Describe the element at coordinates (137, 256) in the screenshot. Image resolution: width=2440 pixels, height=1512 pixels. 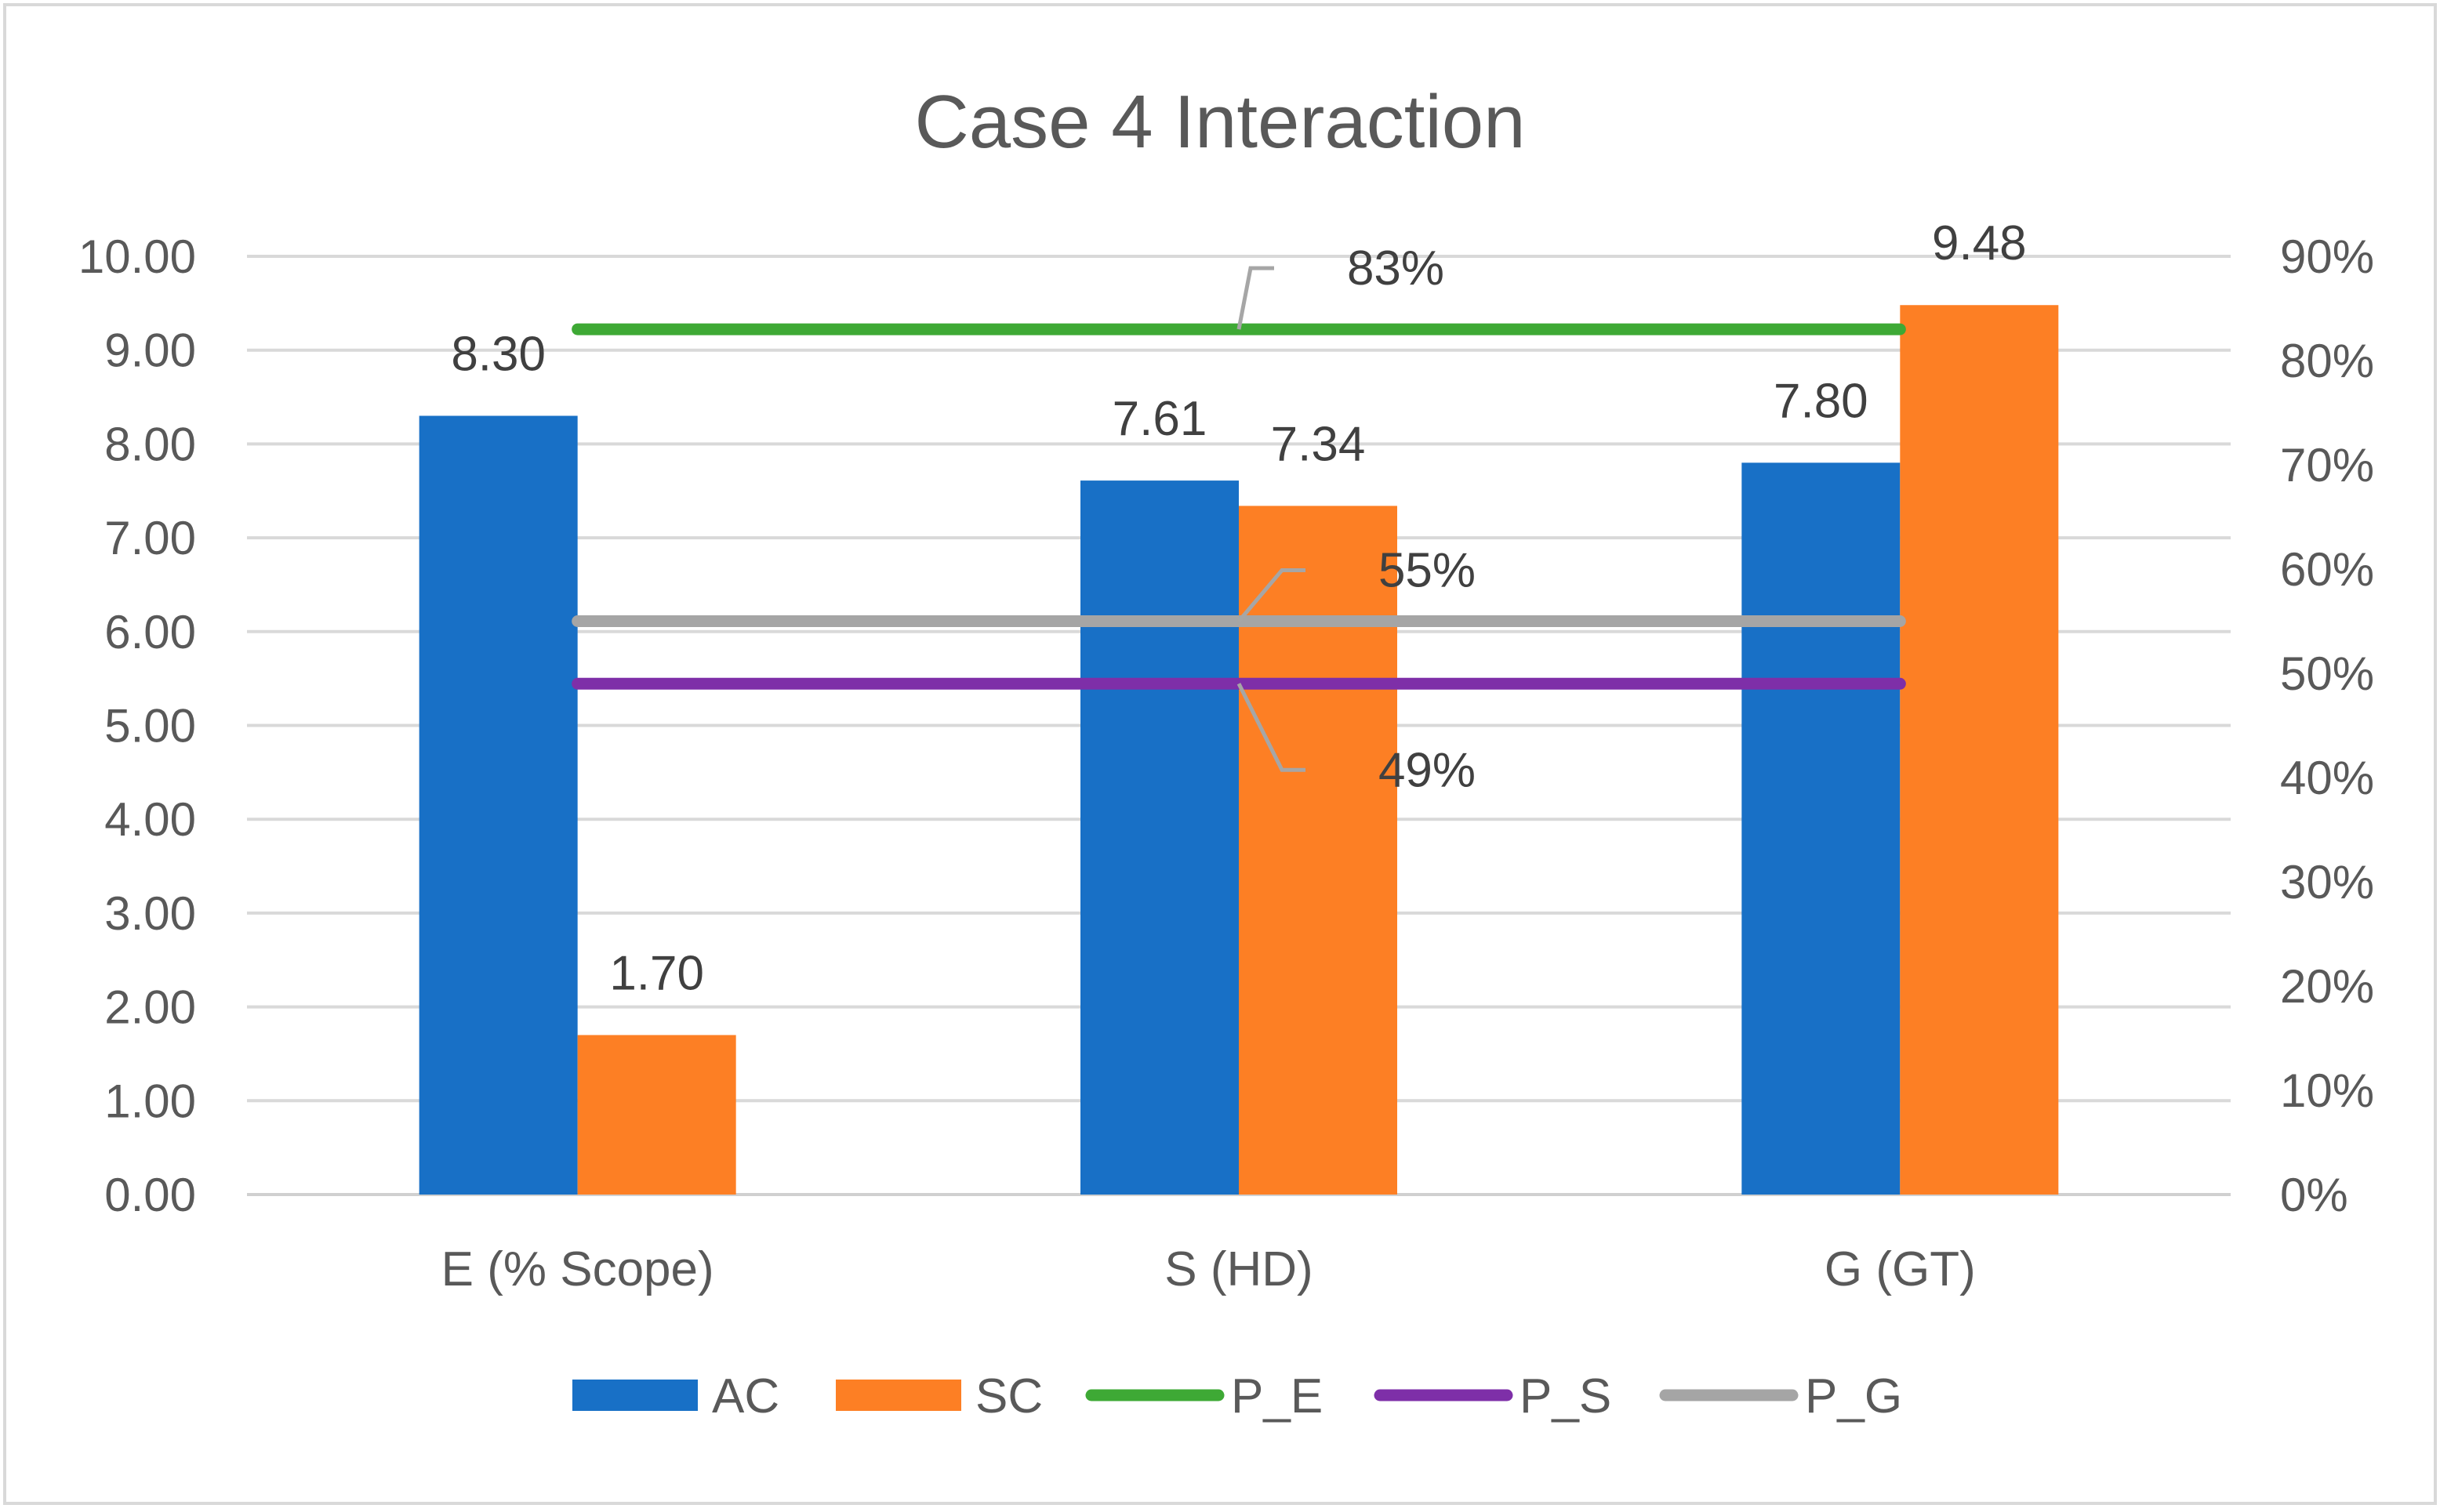
I see `left-tick-label: 10.00` at that location.